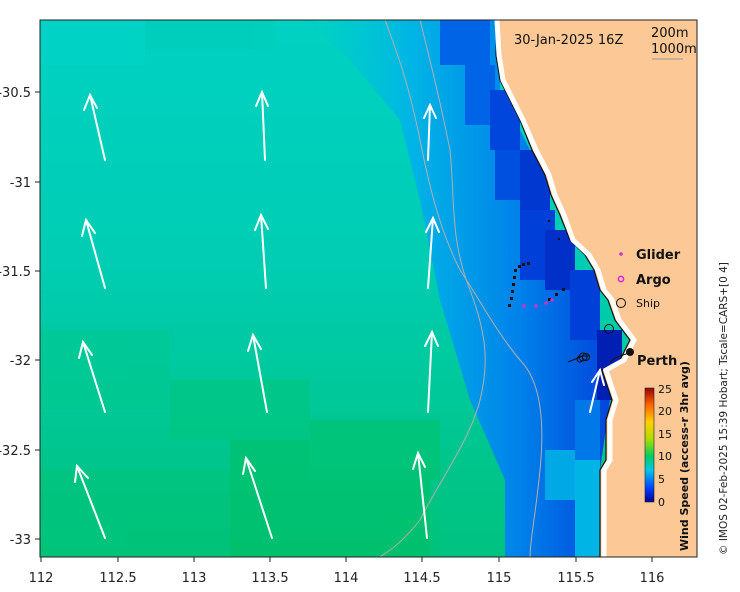 The image size is (740, 592). Describe the element at coordinates (15, 317) in the screenshot. I see `y-axis-labels: -30.5 -31 -31.5 -32 -32.5 -33` at that location.